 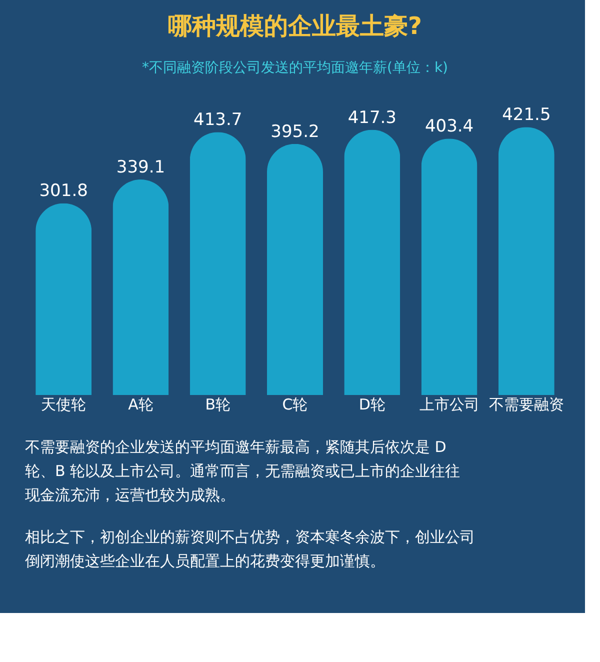 What do you see at coordinates (295, 405) in the screenshot?
I see `x-tick-label: C轮` at bounding box center [295, 405].